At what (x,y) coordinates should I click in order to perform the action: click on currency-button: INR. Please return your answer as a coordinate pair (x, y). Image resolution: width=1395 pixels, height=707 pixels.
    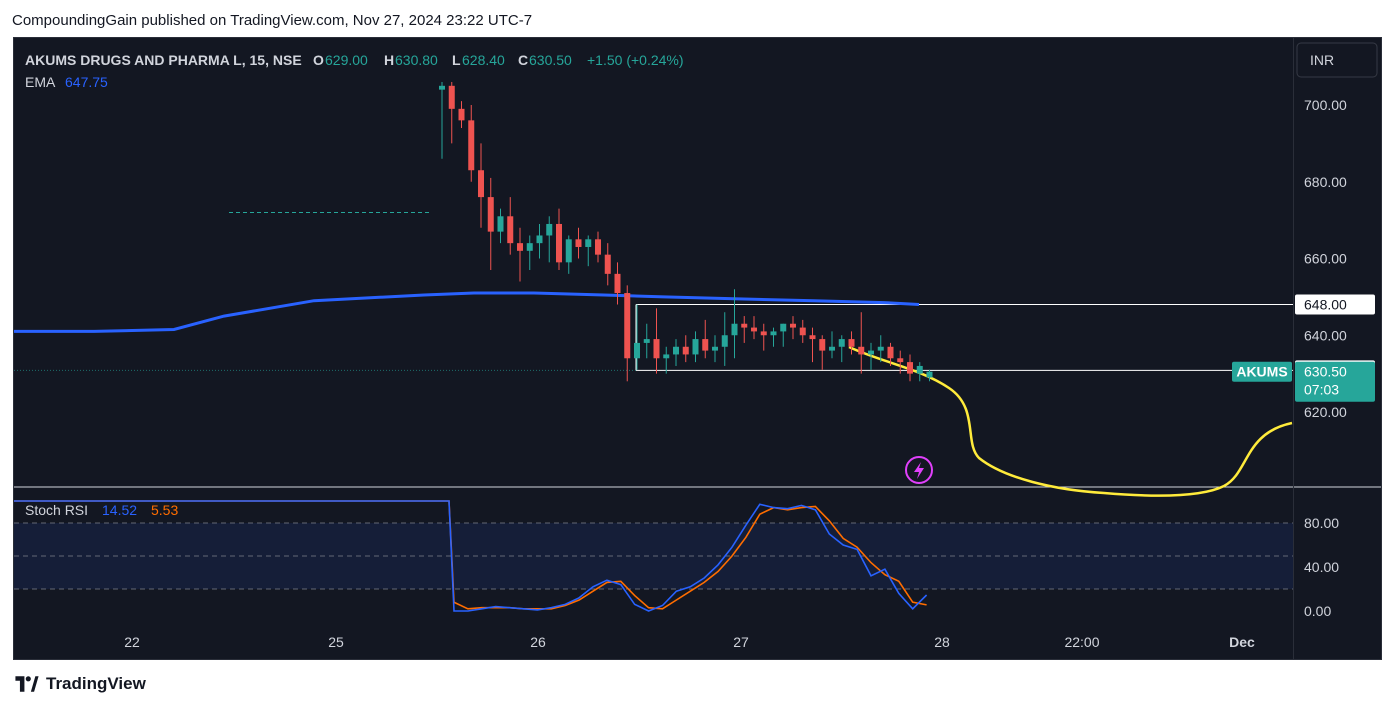
    Looking at the image, I should click on (1337, 60).